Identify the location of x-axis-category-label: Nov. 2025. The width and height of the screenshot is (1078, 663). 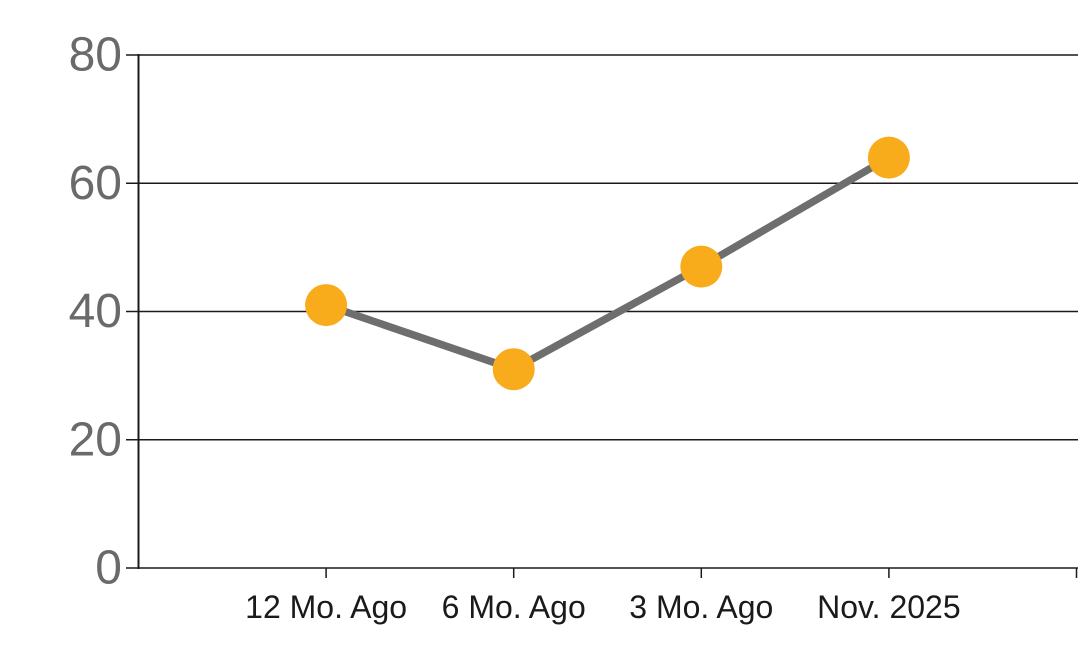
(889, 607).